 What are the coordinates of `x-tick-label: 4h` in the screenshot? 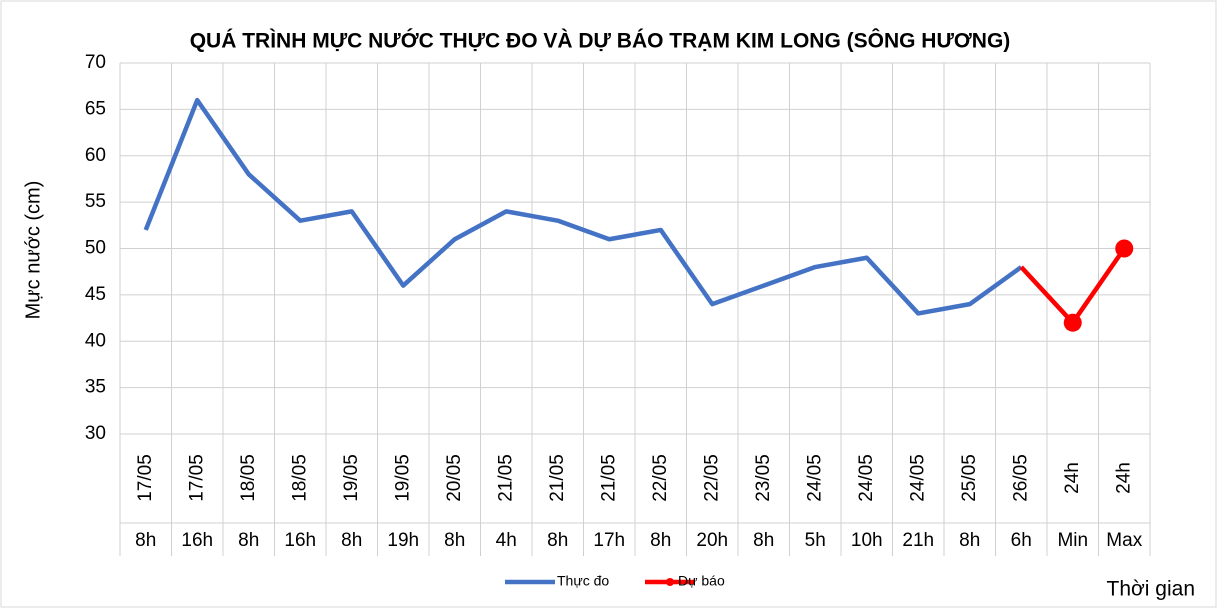 It's located at (506, 540).